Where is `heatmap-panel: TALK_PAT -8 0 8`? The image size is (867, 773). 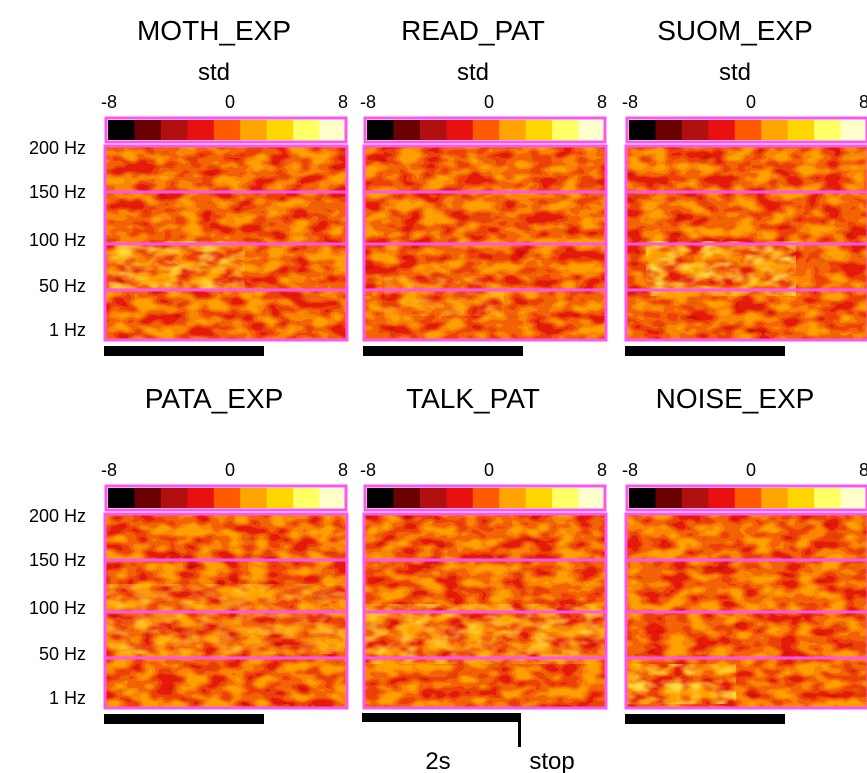
heatmap-panel: TALK_PAT -8 0 8 is located at coordinates (484, 546).